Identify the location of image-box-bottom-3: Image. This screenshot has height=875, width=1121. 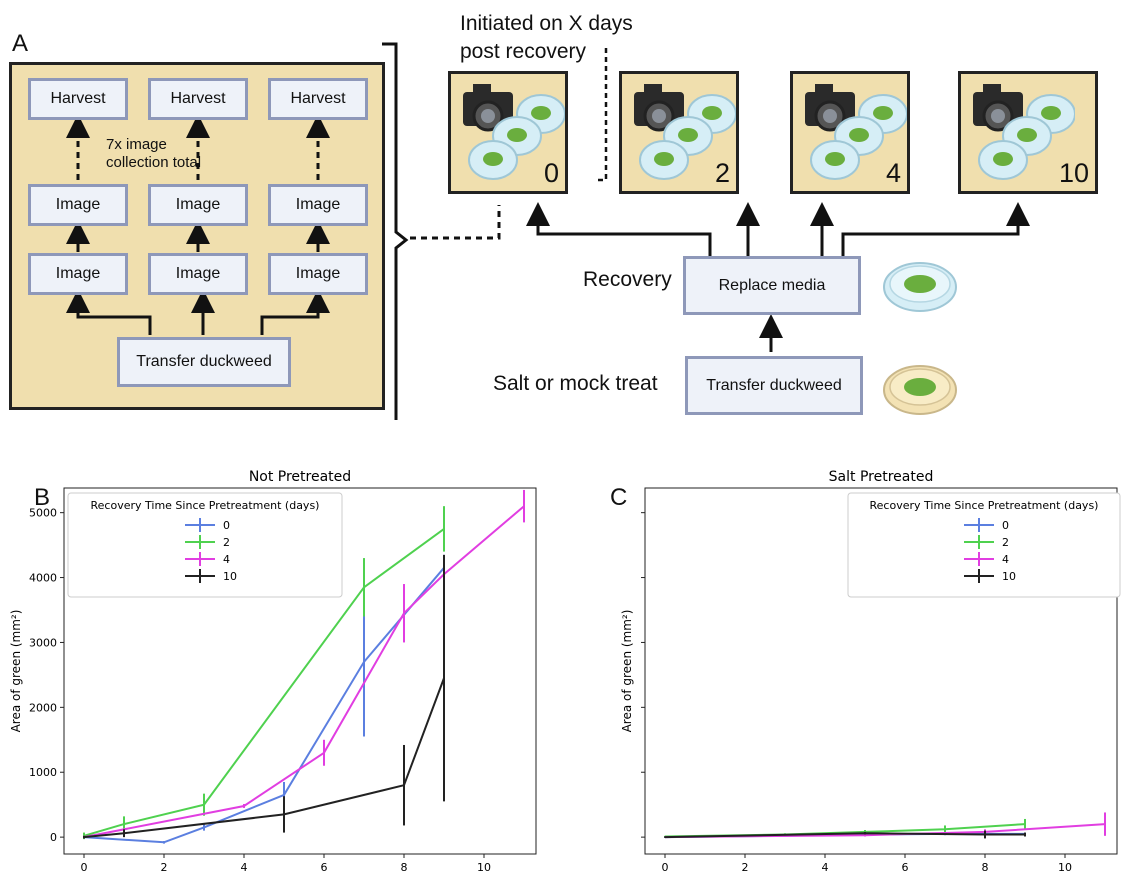
(318, 274).